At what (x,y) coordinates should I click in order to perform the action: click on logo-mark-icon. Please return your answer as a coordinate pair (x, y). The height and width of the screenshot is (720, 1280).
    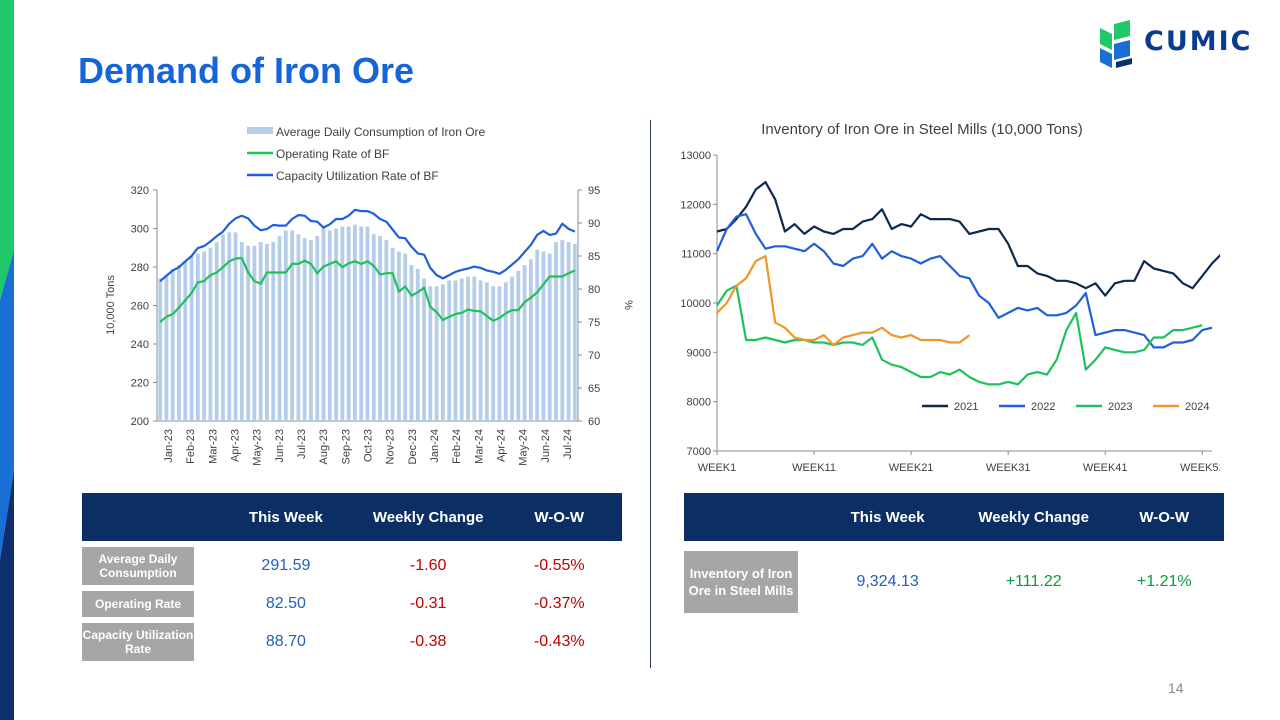
    Looking at the image, I should click on (1116, 44).